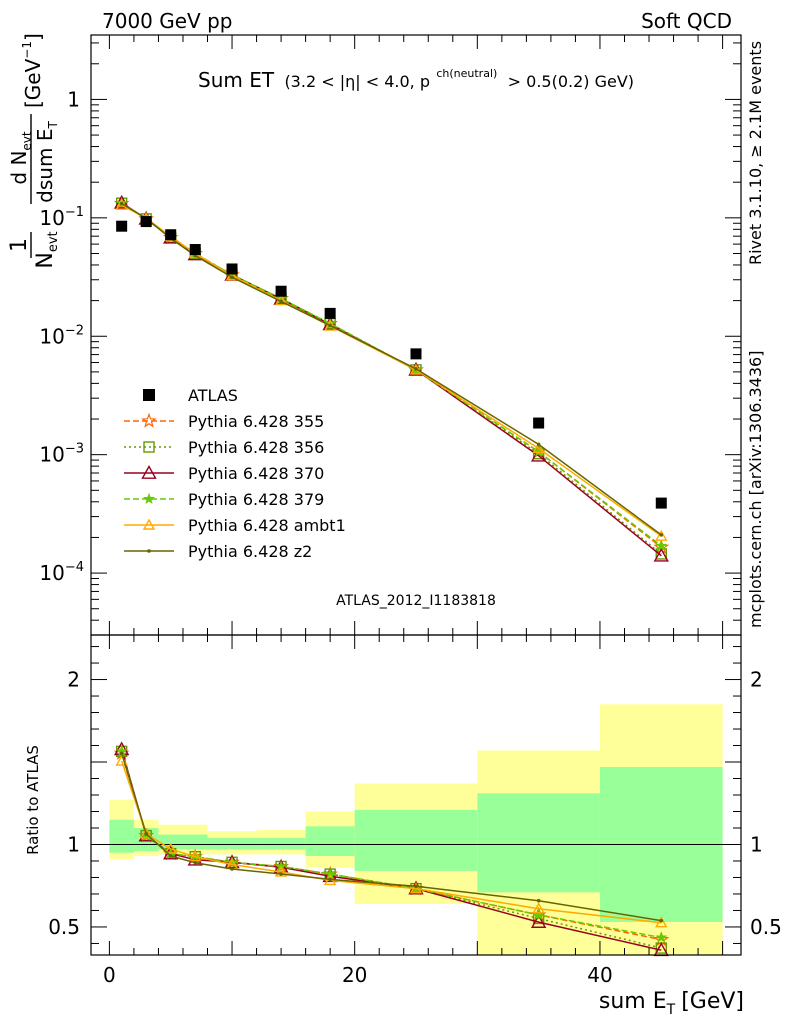 The height and width of the screenshot is (1024, 786). I want to click on legend-marker-p370, so click(149, 472).